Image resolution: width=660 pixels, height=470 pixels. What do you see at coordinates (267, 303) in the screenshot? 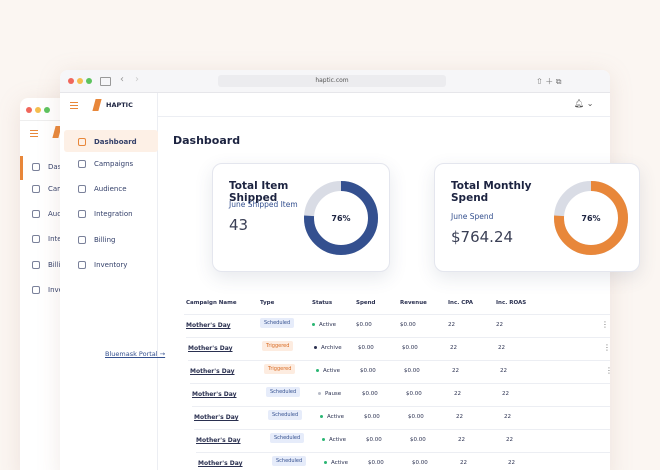
I see `column-header: Type` at bounding box center [267, 303].